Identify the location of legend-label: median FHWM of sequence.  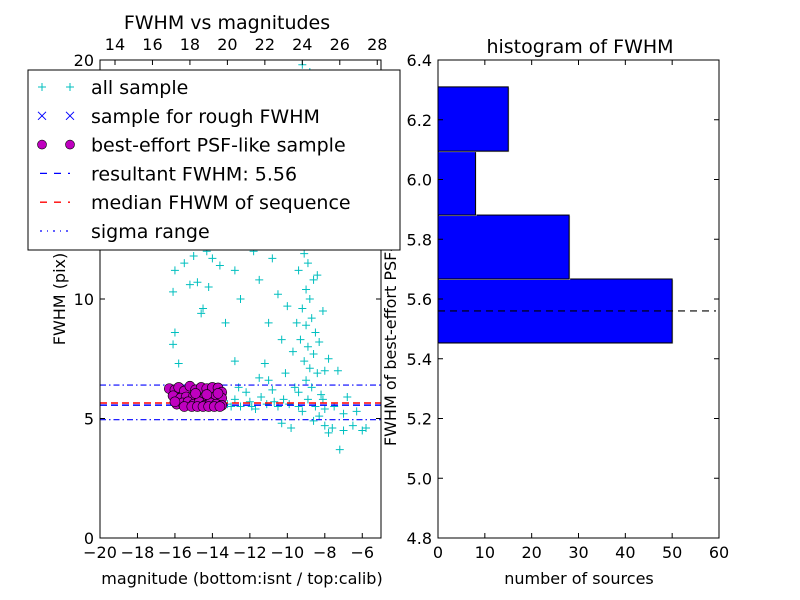
(221, 203).